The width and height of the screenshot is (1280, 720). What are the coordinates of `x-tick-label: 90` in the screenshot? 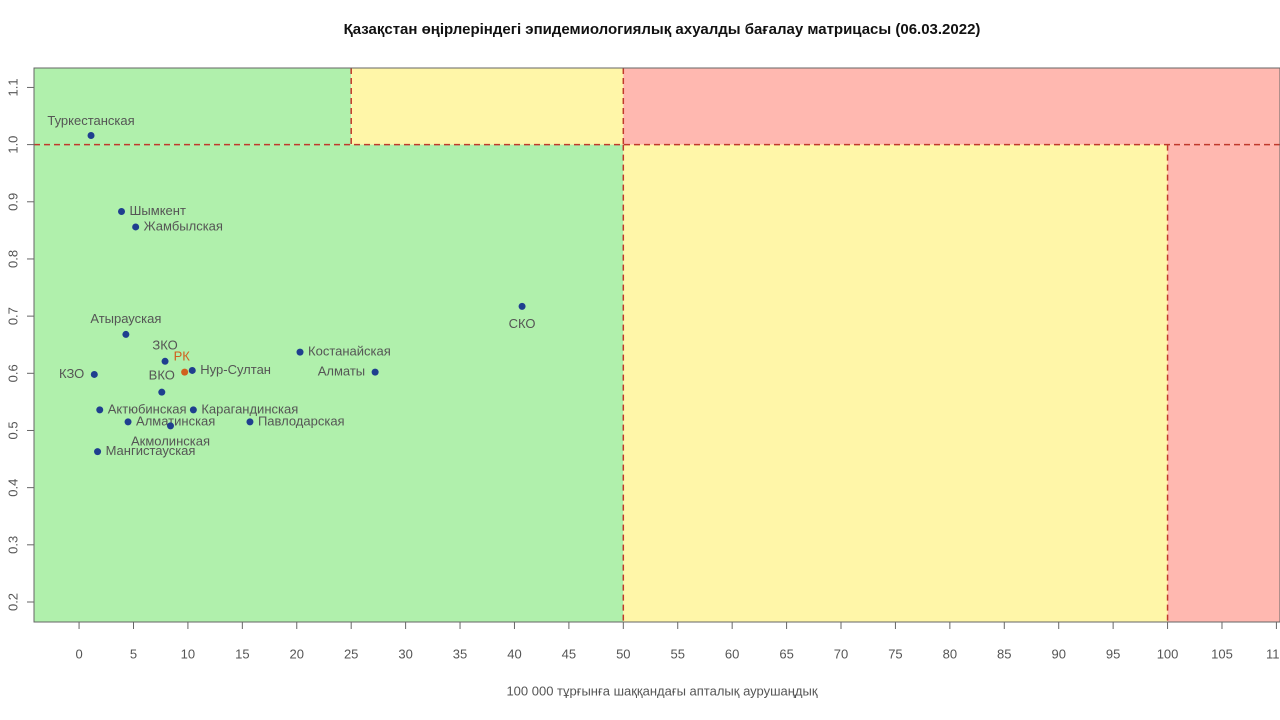 It's located at (1058, 653).